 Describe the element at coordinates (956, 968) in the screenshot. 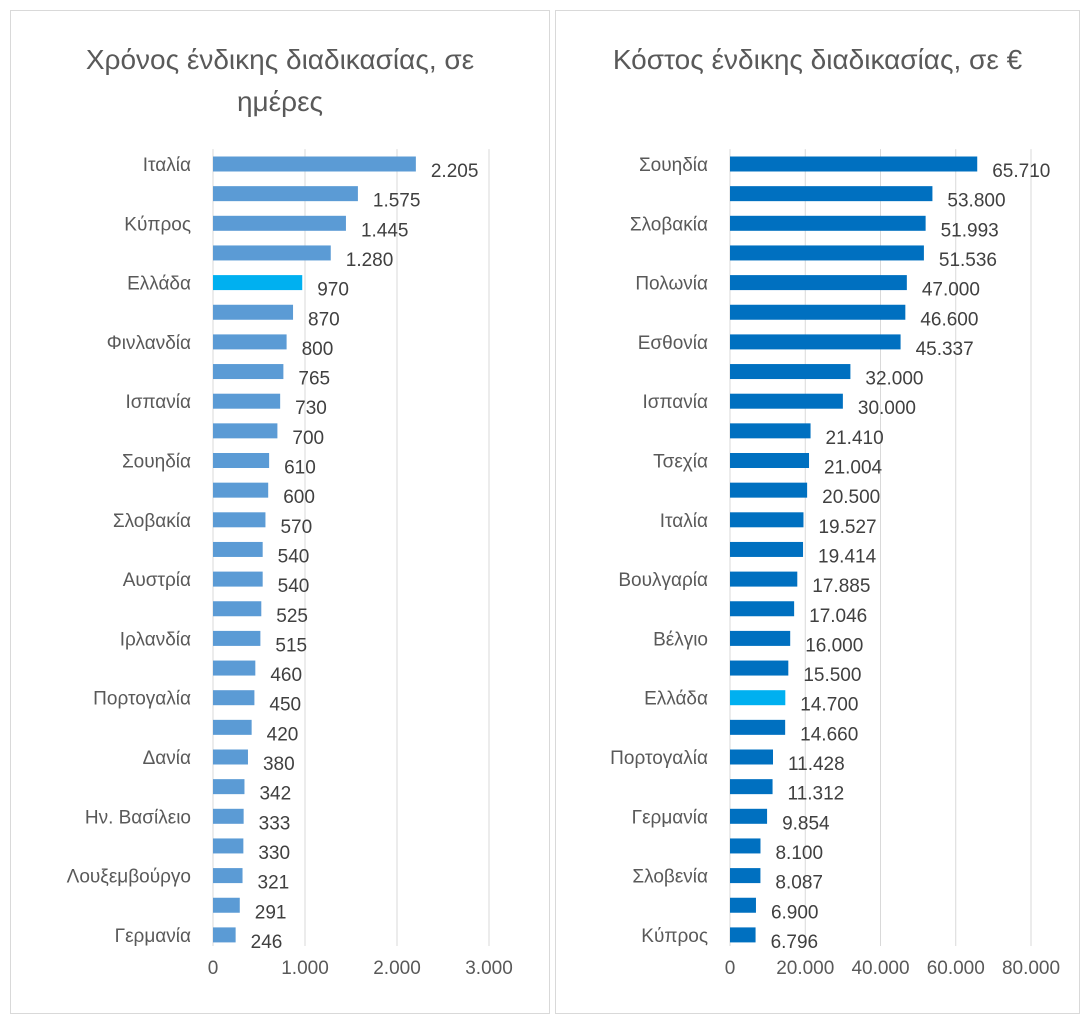

I see `tick-label: 60.000` at that location.